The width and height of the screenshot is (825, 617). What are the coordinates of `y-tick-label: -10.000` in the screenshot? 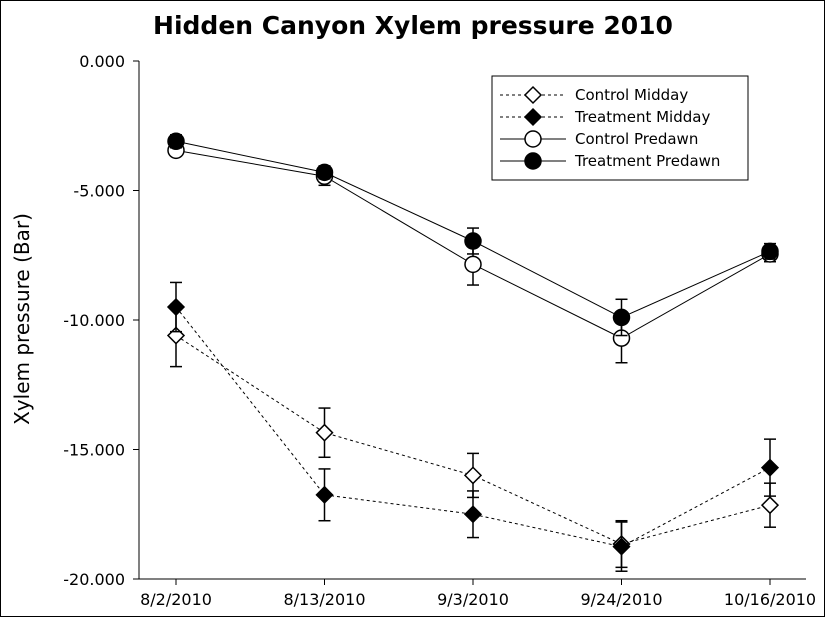 It's located at (94, 320).